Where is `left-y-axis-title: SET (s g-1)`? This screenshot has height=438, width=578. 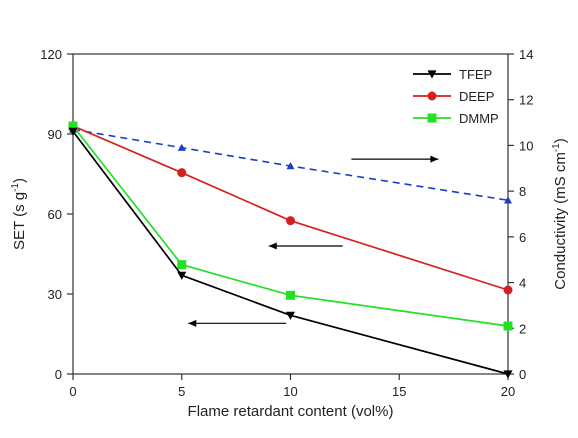
left-y-axis-title: SET (s g-1) is located at coordinates (19, 214).